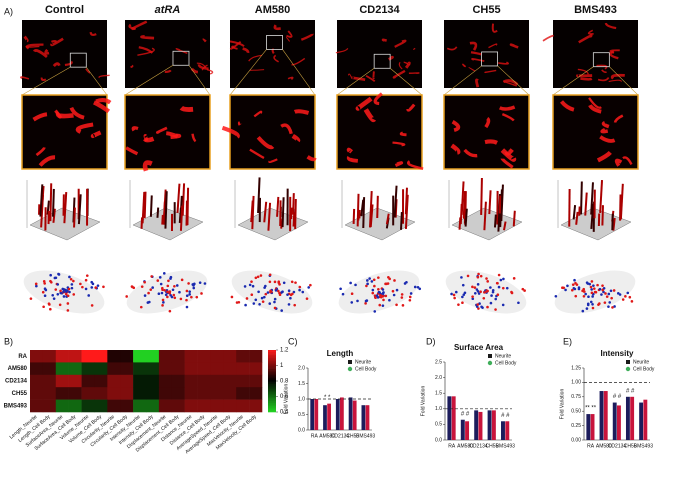 This screenshot has height=494, width=699. What do you see at coordinates (272, 10) in the screenshot?
I see `column-header: AM580` at bounding box center [272, 10].